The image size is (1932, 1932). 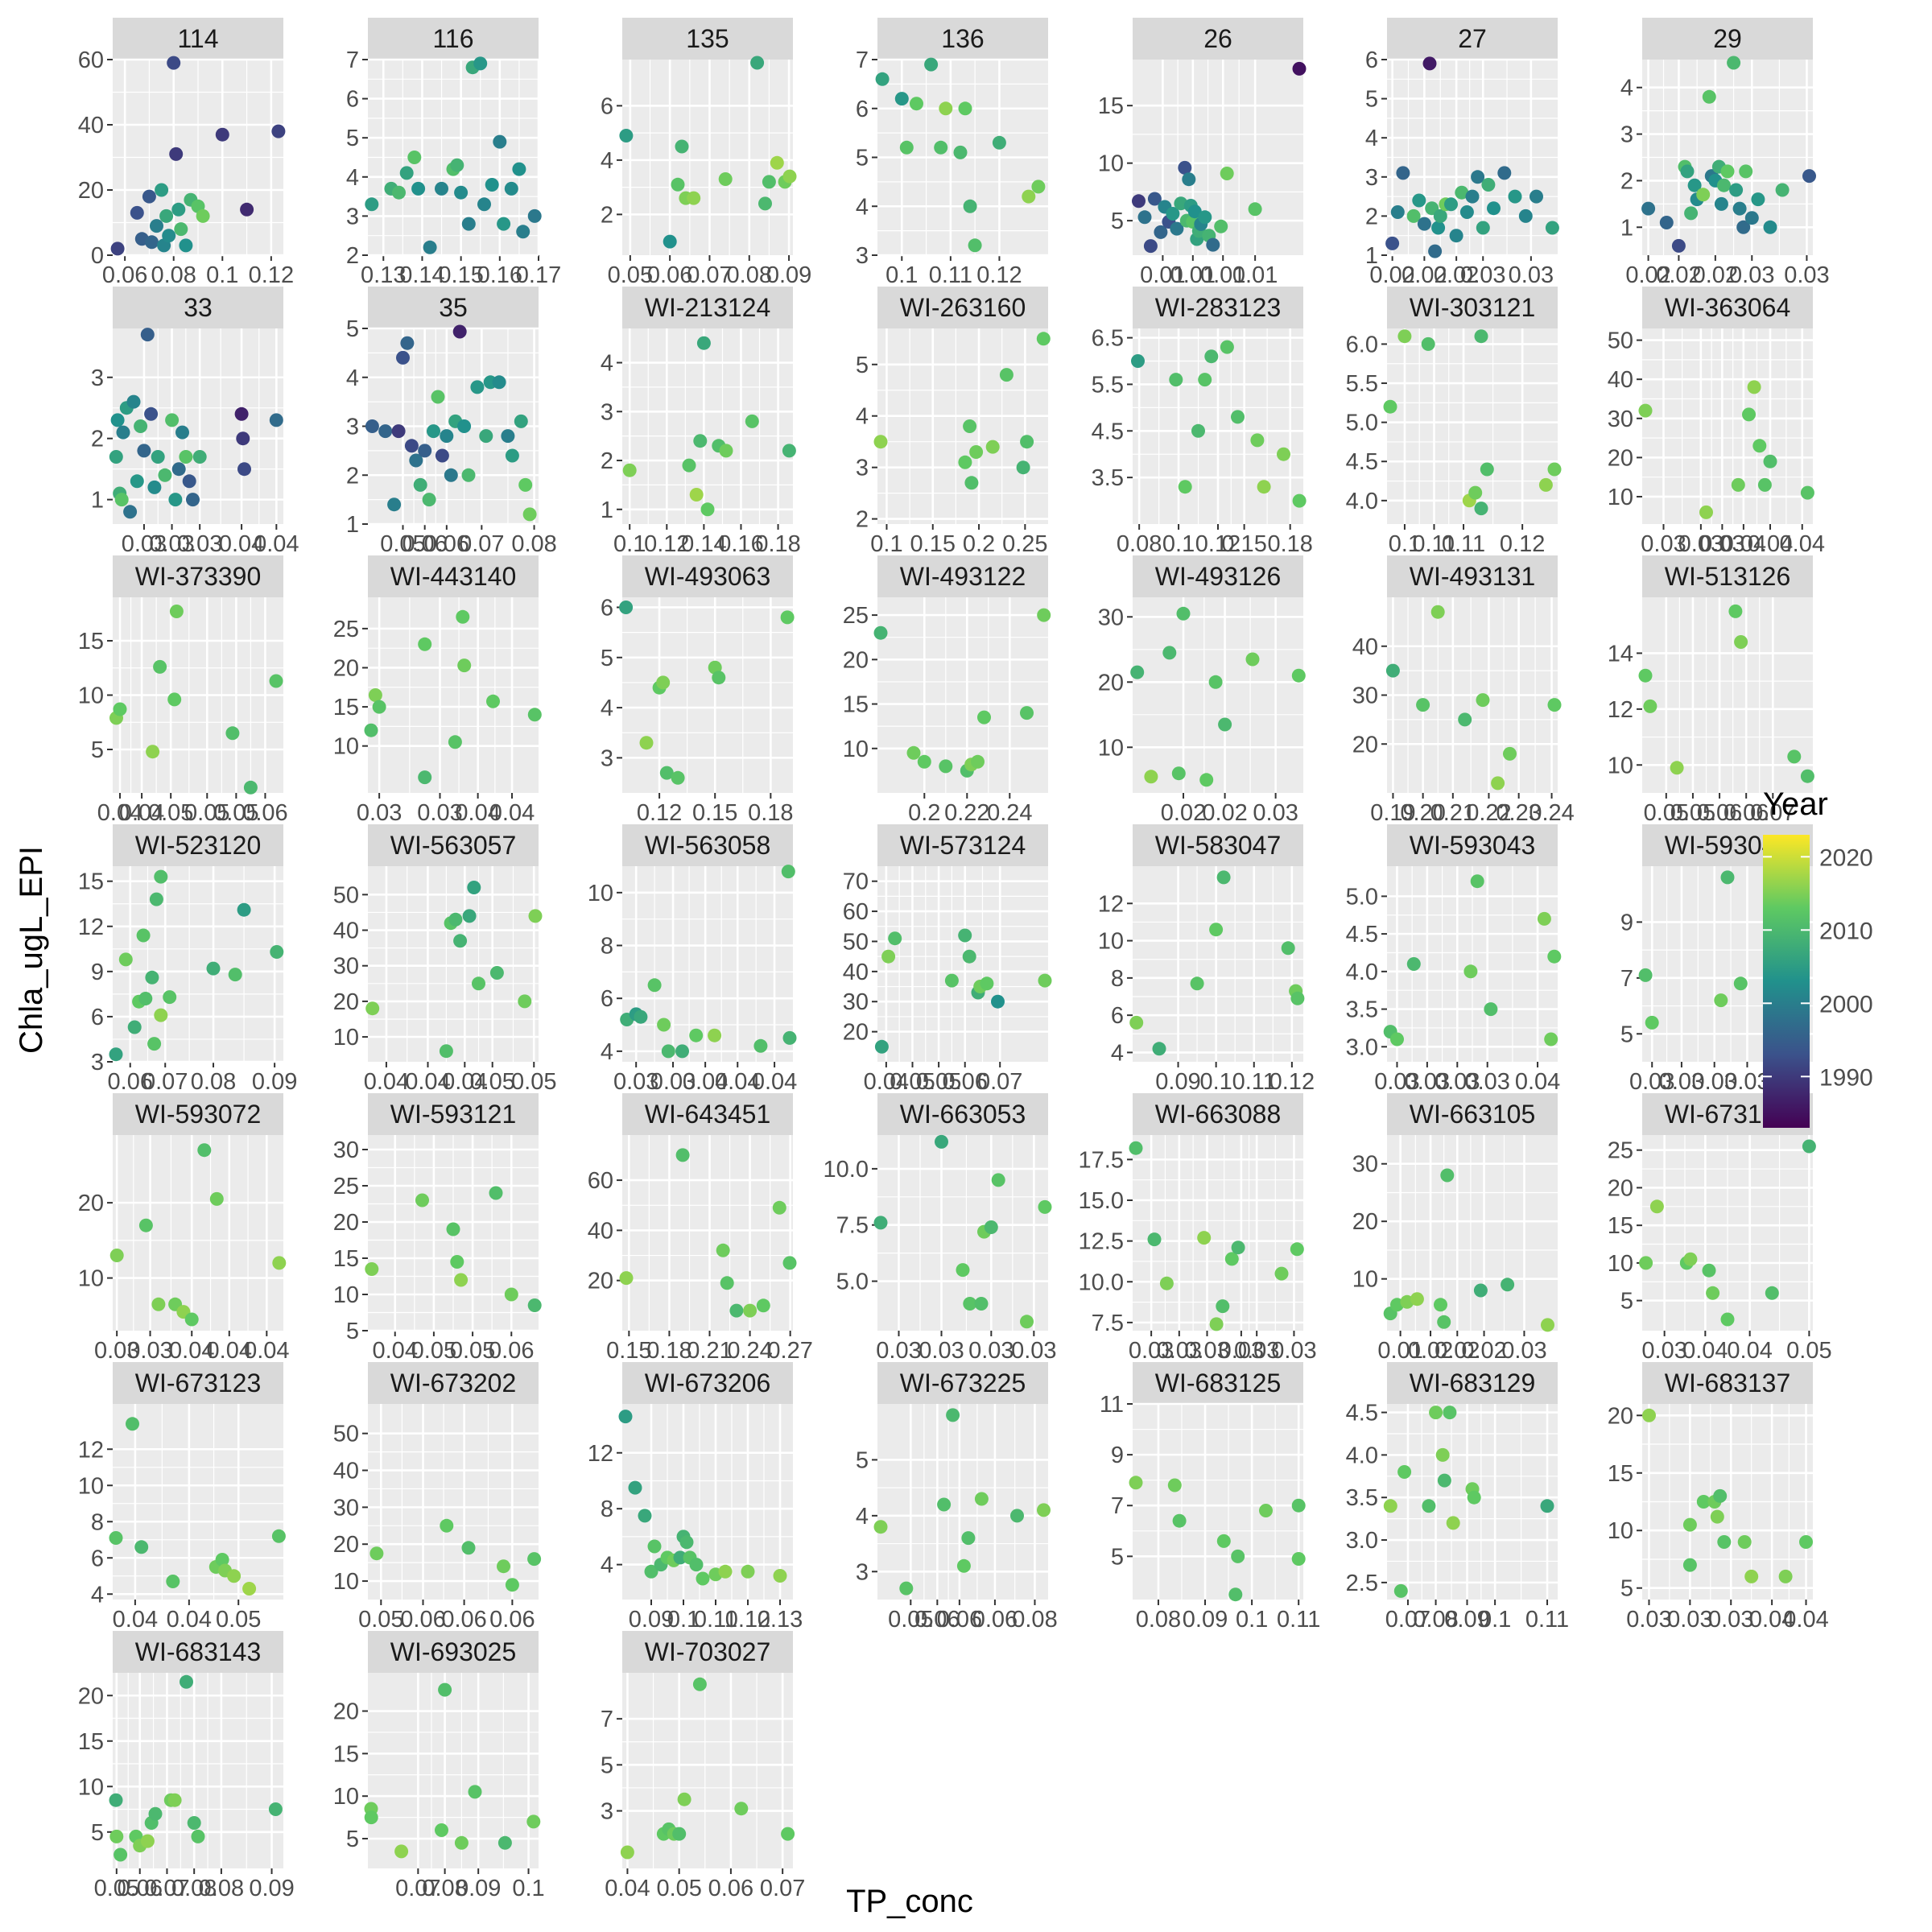 I want to click on facet-strip-label: WI-493126, so click(x=1218, y=576).